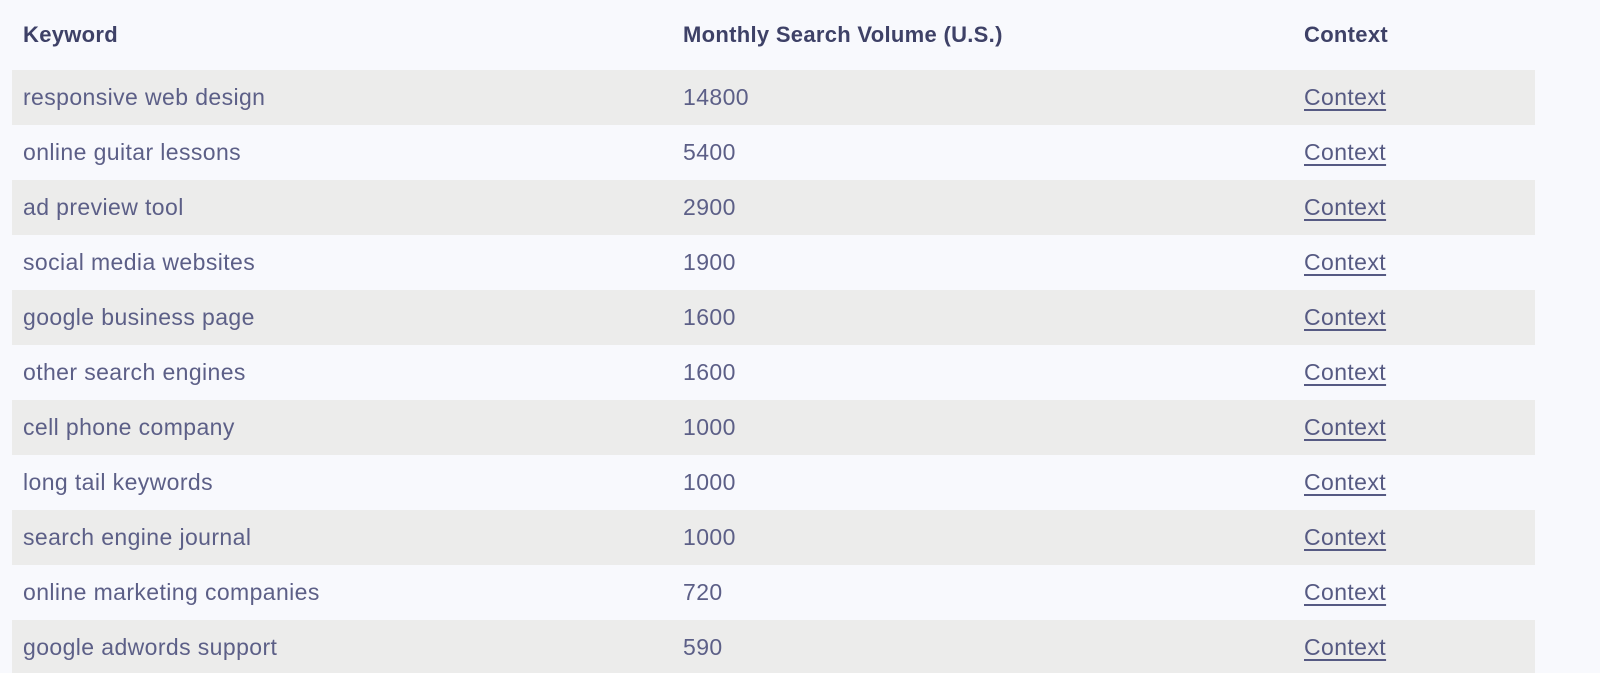  I want to click on volume-cell: 14800, so click(716, 97).